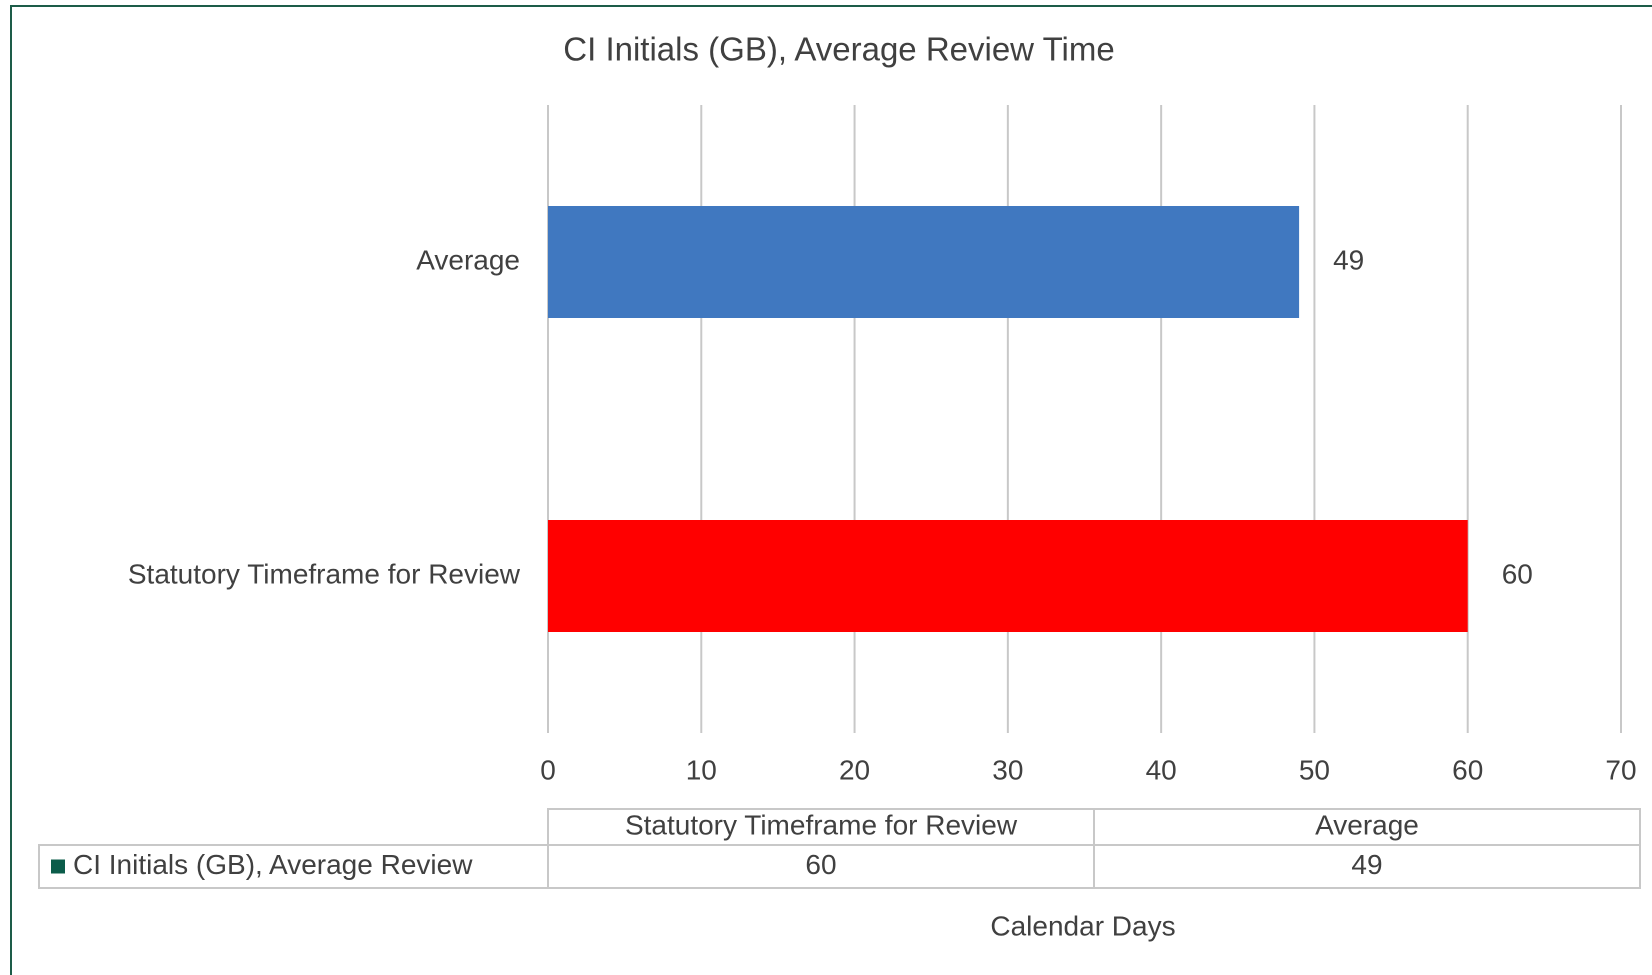  Describe the element at coordinates (1082, 925) in the screenshot. I see `x-axis-title: Calendar Days` at that location.